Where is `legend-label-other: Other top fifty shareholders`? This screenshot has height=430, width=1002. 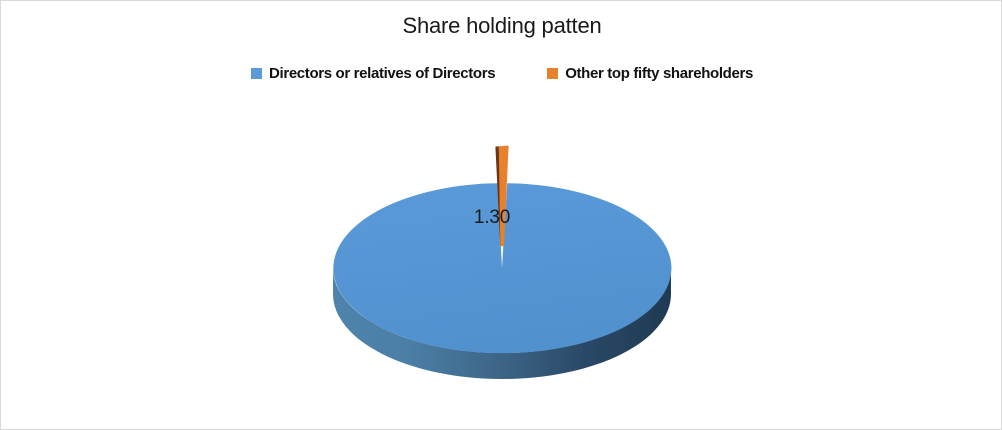 legend-label-other: Other top fifty shareholders is located at coordinates (659, 73).